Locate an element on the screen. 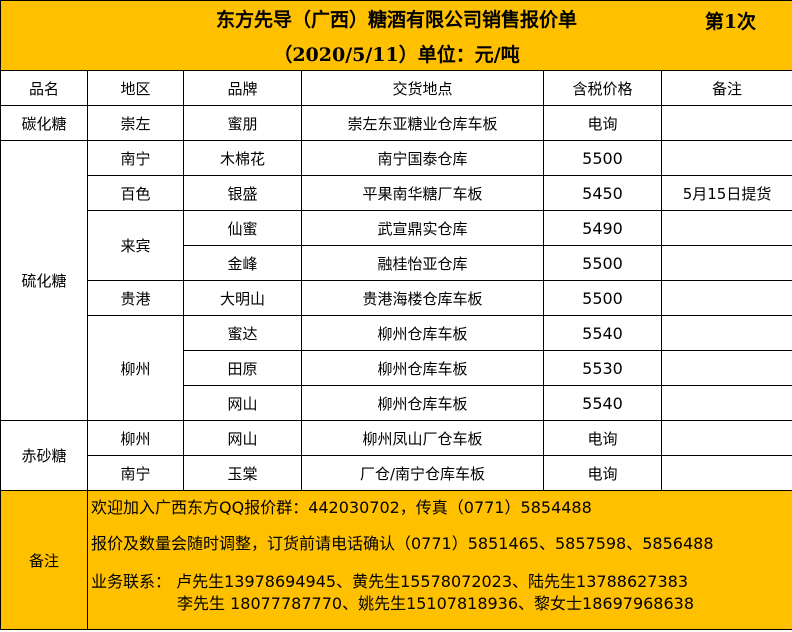 The image size is (792, 632). table-row: 百色 银盛 平果南华糖厂车板 5450 5月15日提货 is located at coordinates (396, 193).